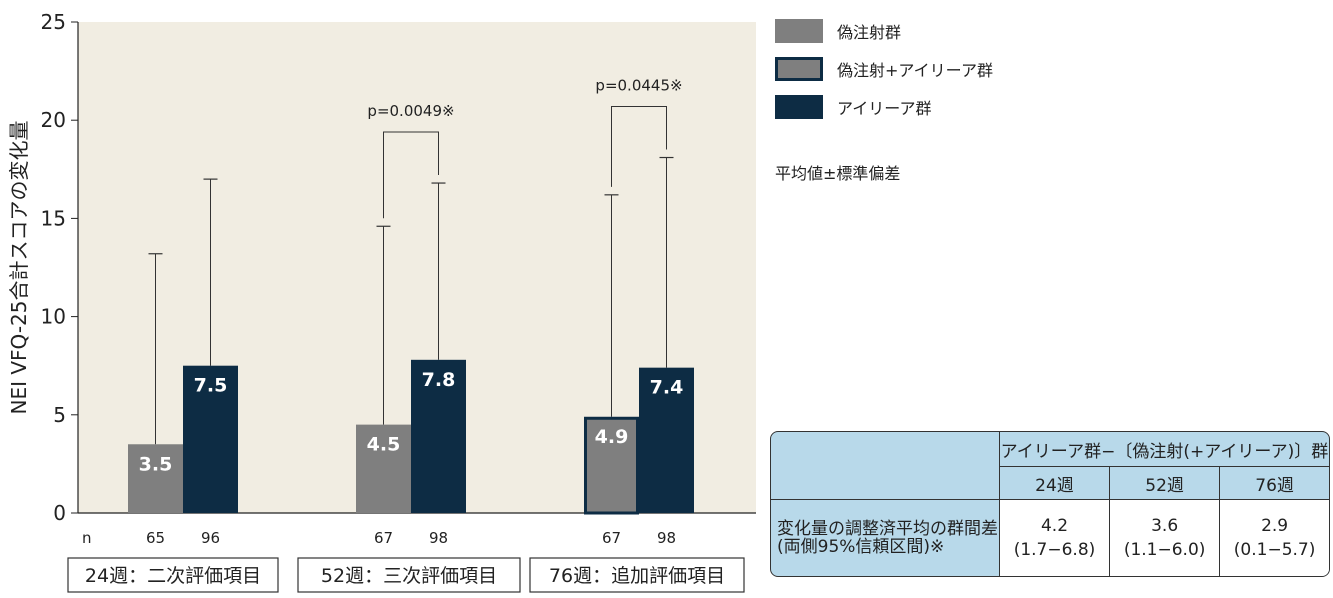 This screenshot has width=1333, height=598. I want to click on table-row-label: 変化量の調整済平均の群間差 (両側95%信頼区間)※, so click(885, 538).